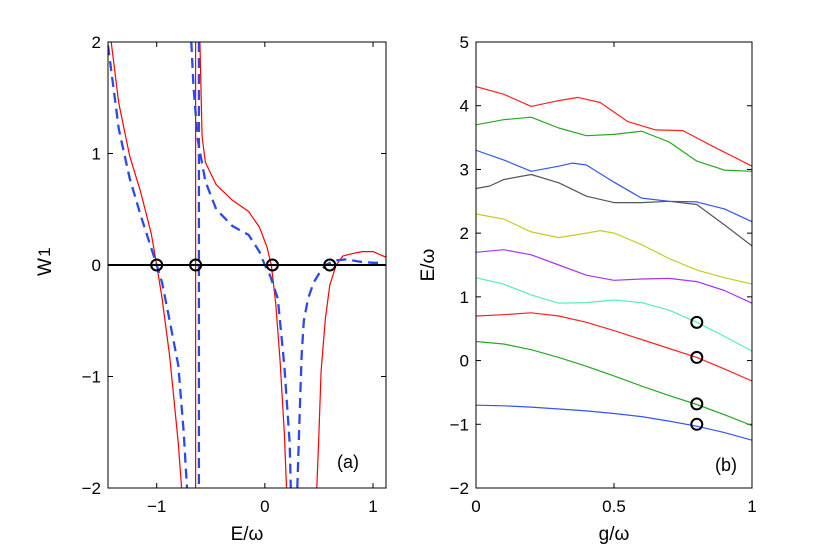  Describe the element at coordinates (348, 462) in the screenshot. I see `panel-a-label: (a)` at that location.